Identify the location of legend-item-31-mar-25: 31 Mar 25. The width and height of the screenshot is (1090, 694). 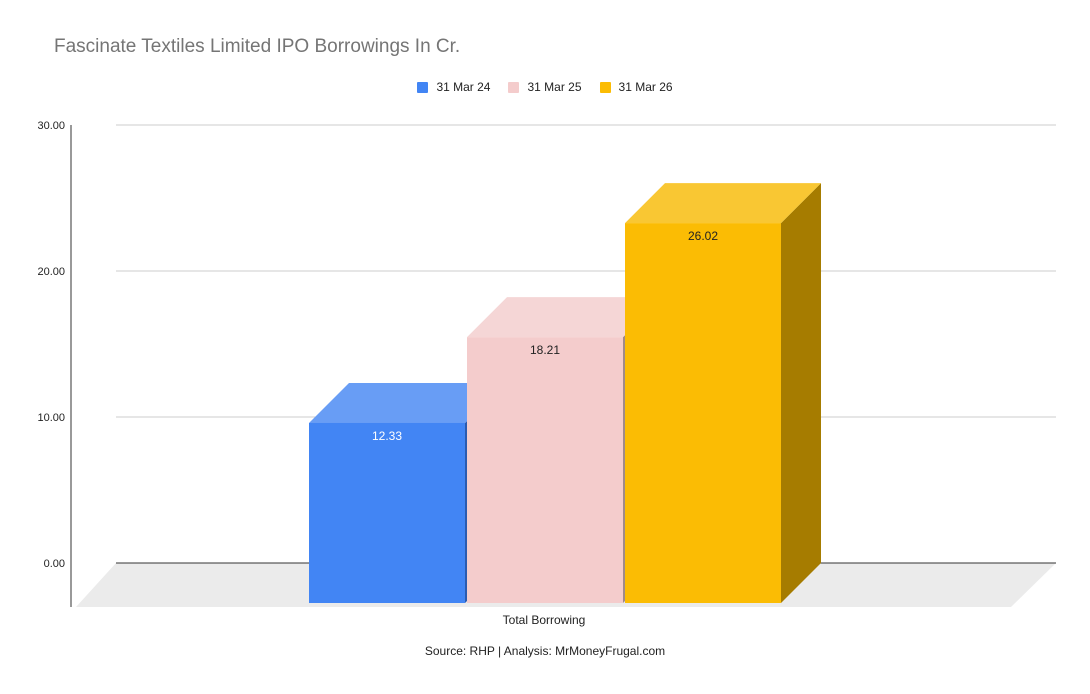
(545, 87).